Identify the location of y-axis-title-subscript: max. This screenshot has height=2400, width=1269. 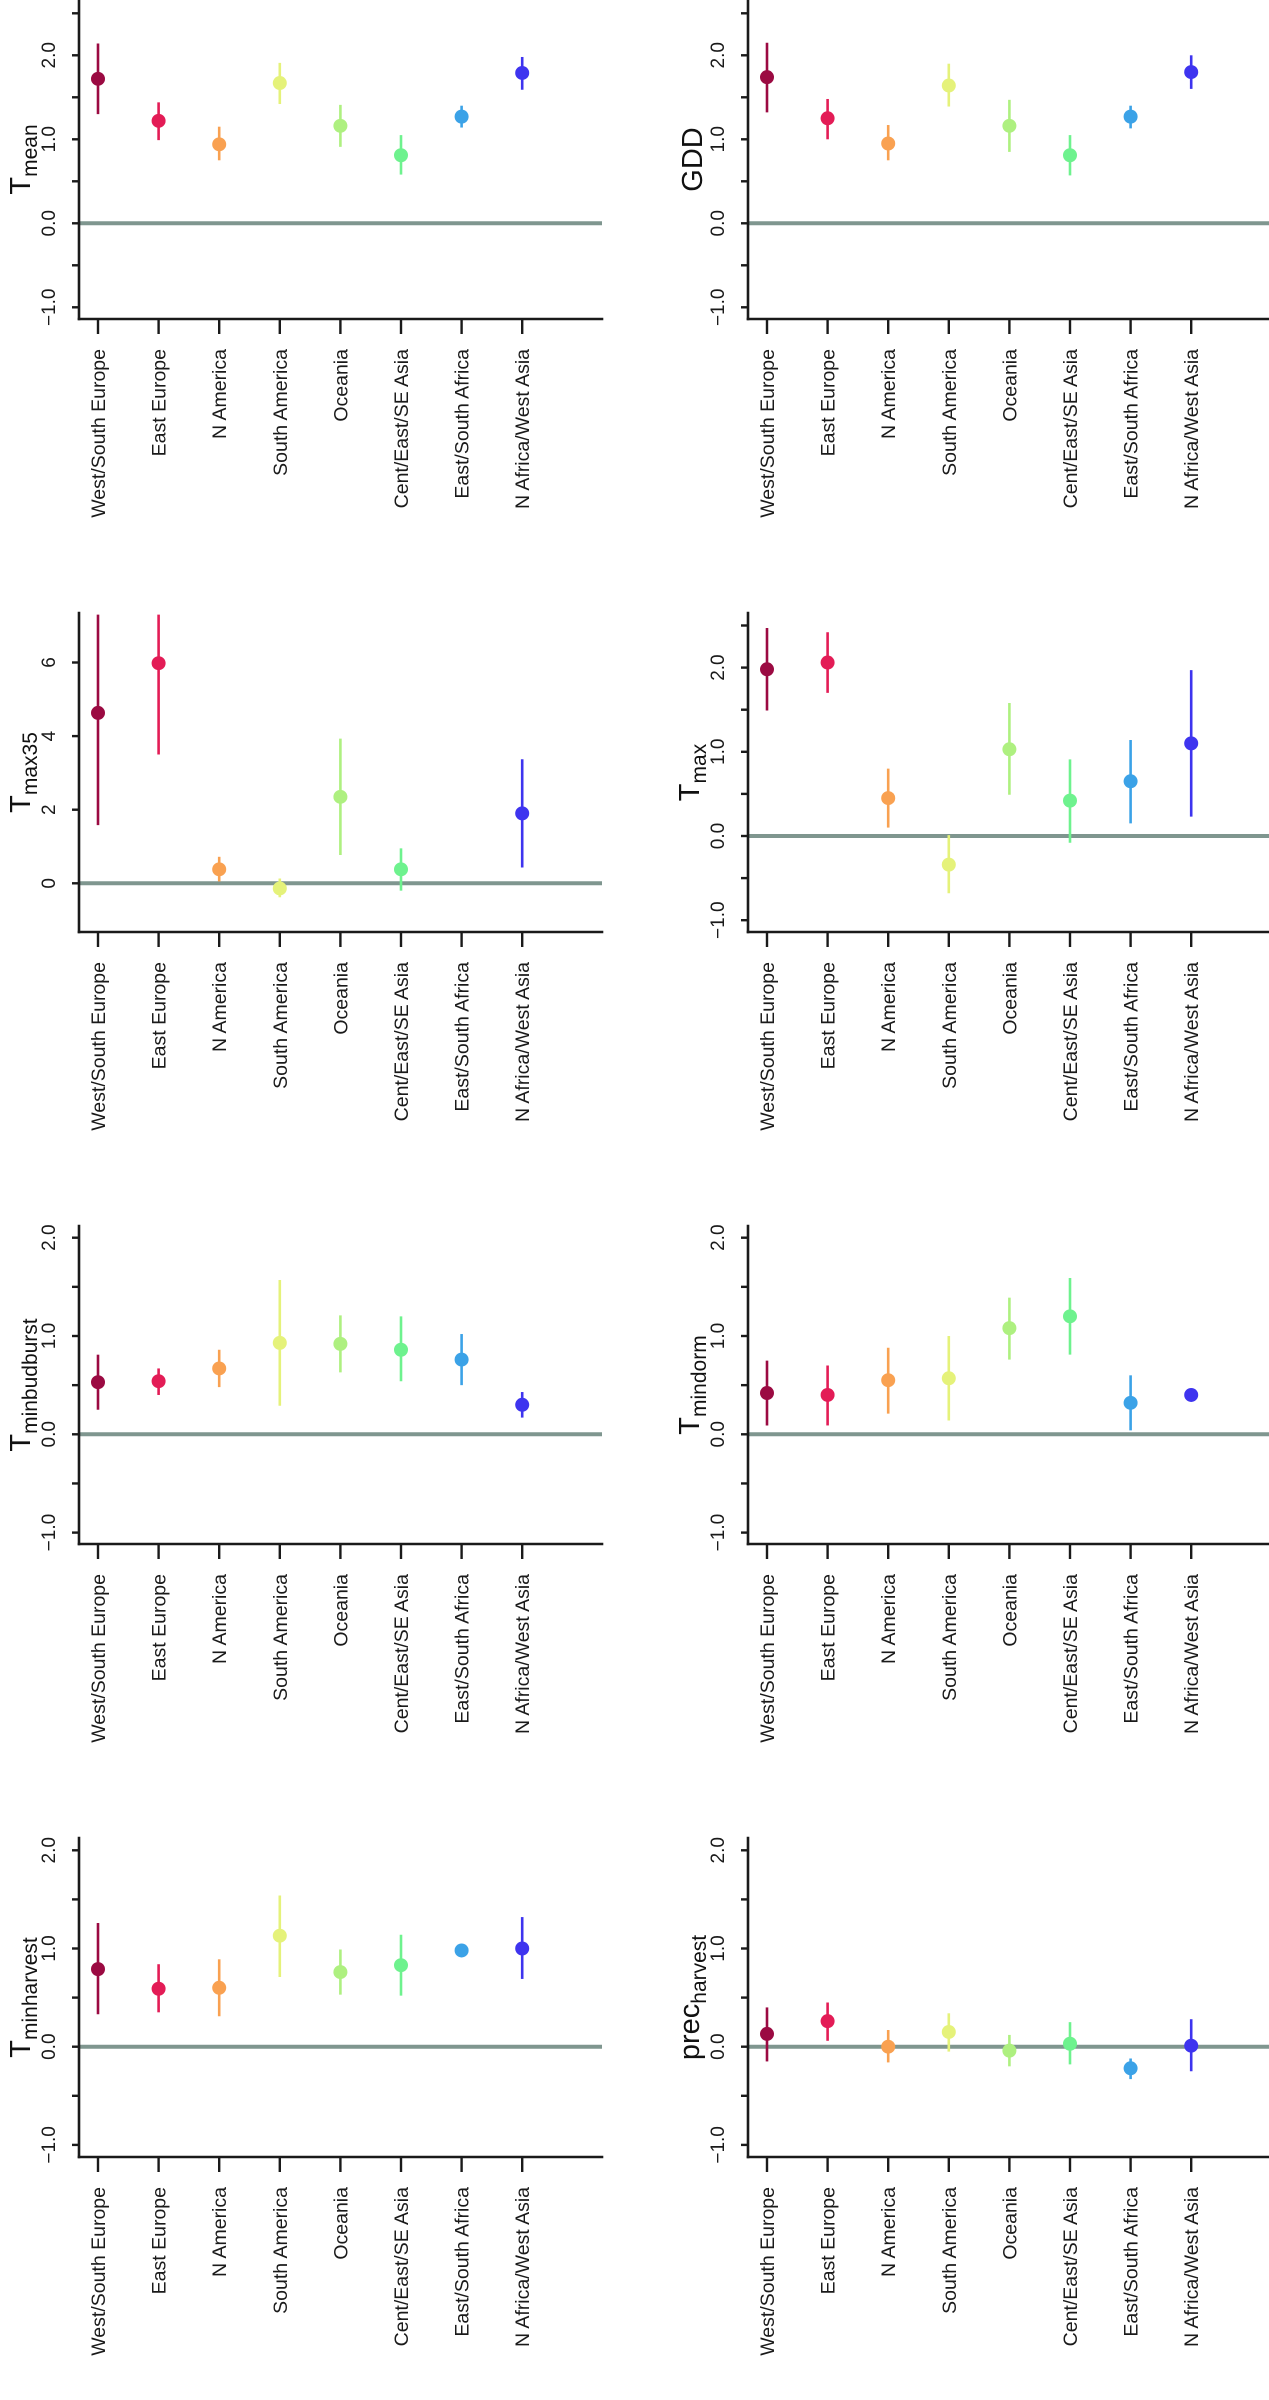
(699, 763).